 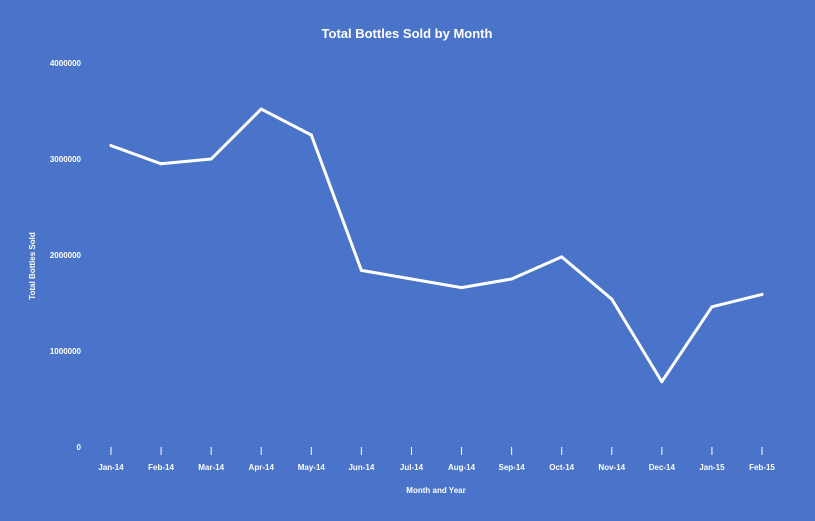 I want to click on y-tick-label: 3000000, so click(x=66, y=159).